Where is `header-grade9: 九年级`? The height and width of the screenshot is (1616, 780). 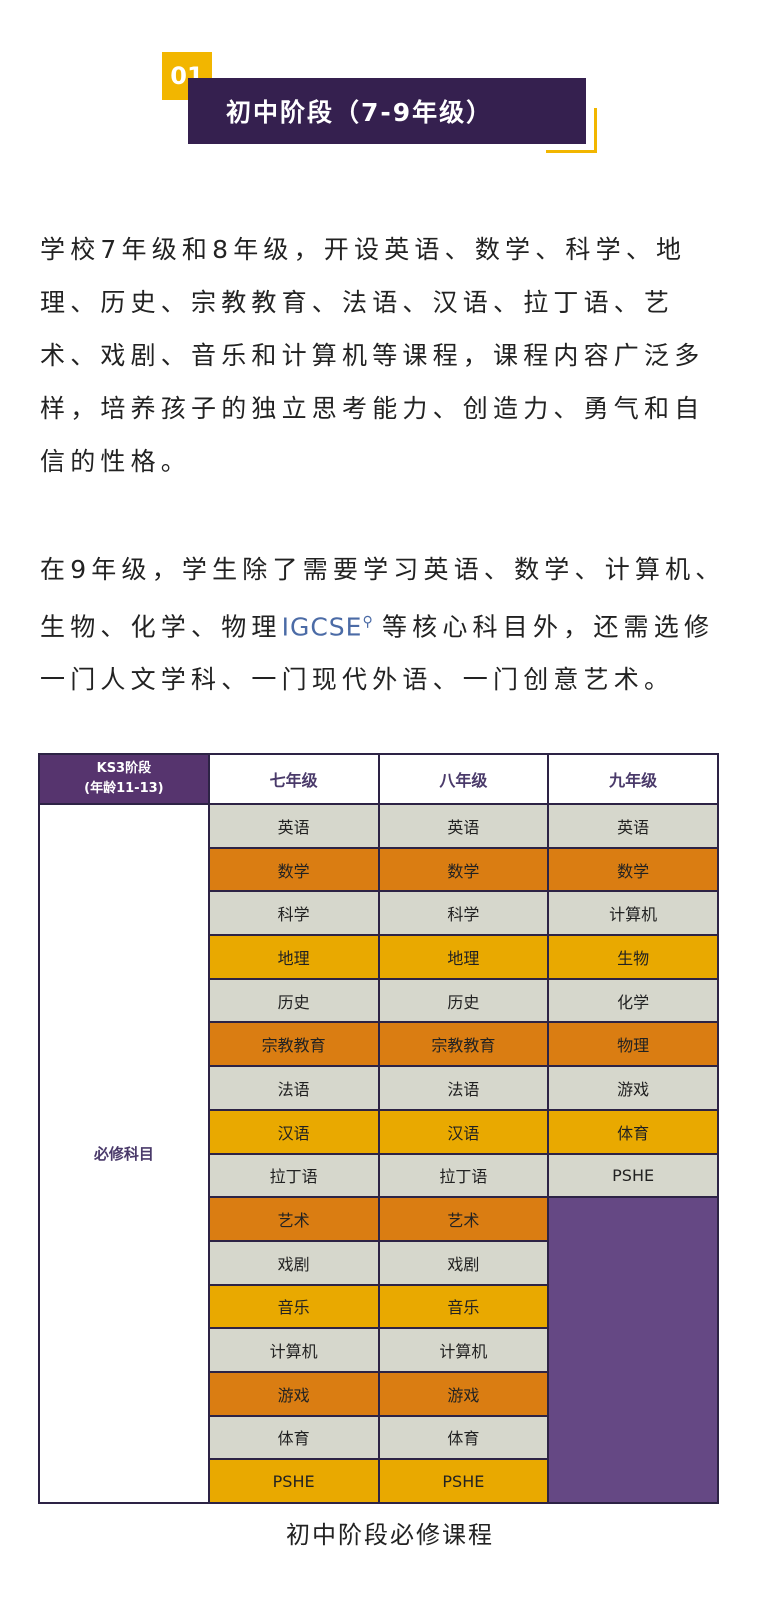 header-grade9: 九年级 is located at coordinates (633, 779).